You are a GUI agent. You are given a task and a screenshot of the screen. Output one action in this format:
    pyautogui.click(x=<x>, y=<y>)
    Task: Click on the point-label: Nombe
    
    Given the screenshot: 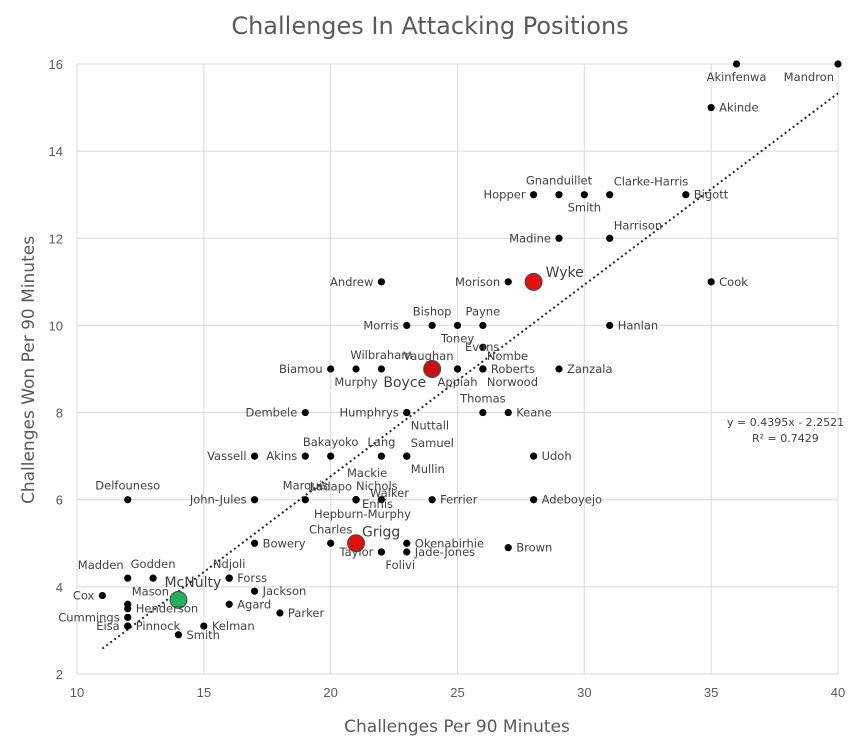 What is the action you would take?
    pyautogui.click(x=507, y=356)
    